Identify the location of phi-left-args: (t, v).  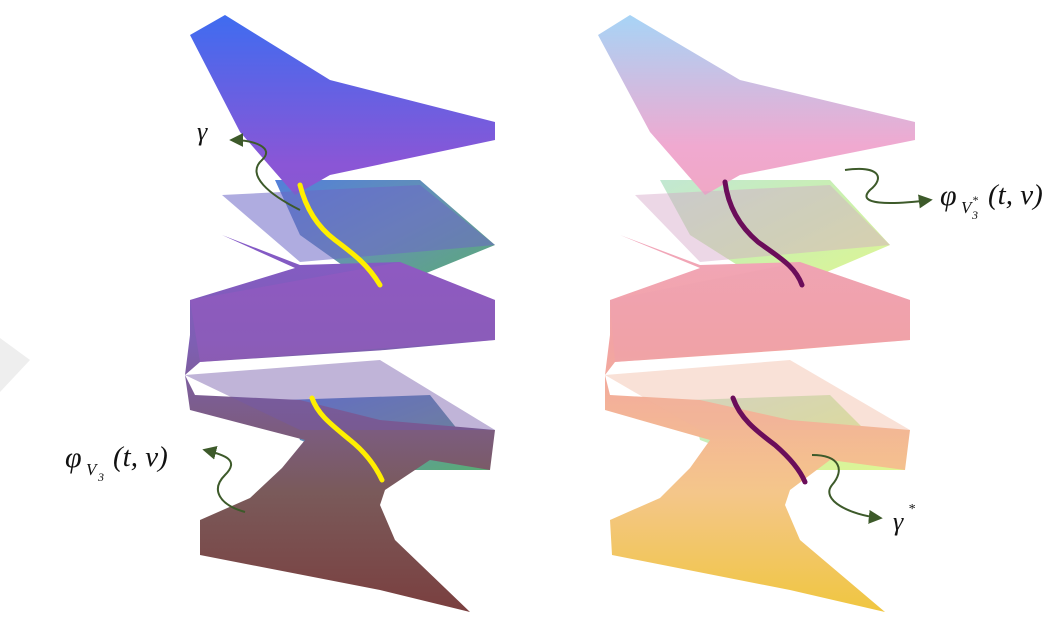
(140, 457).